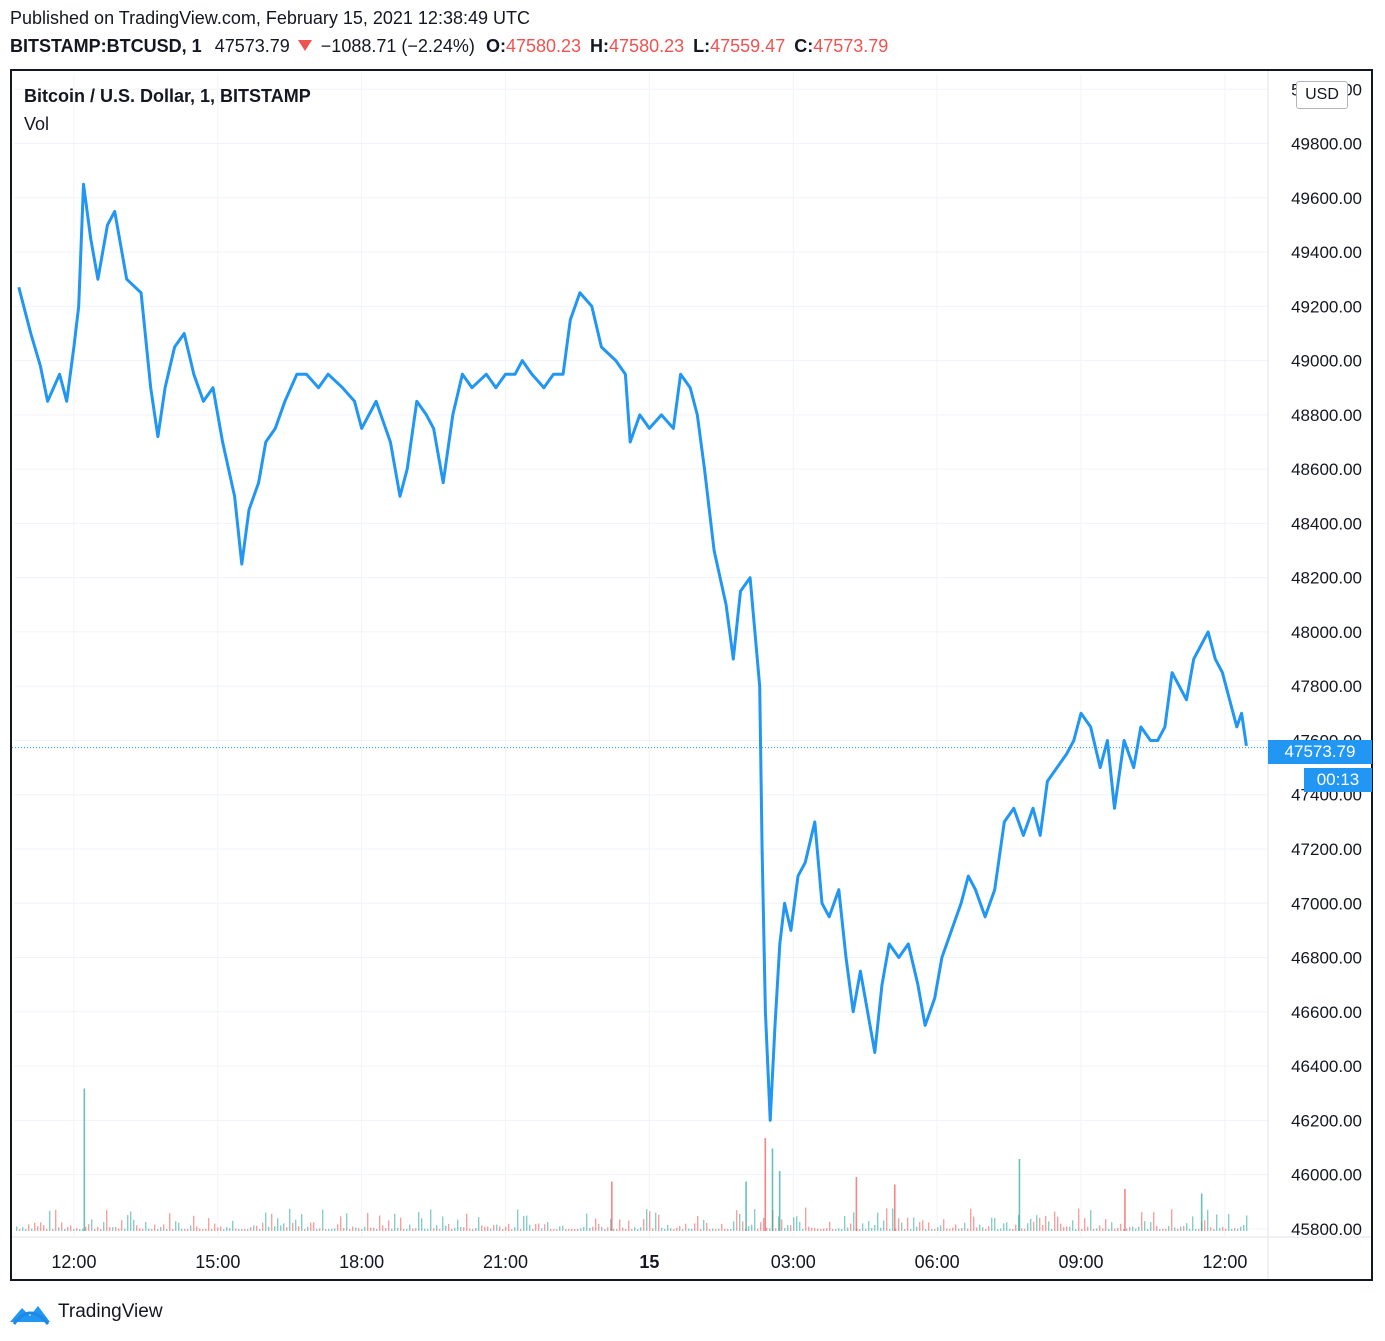  Describe the element at coordinates (1322, 95) in the screenshot. I see `currency-badge: USD` at that location.